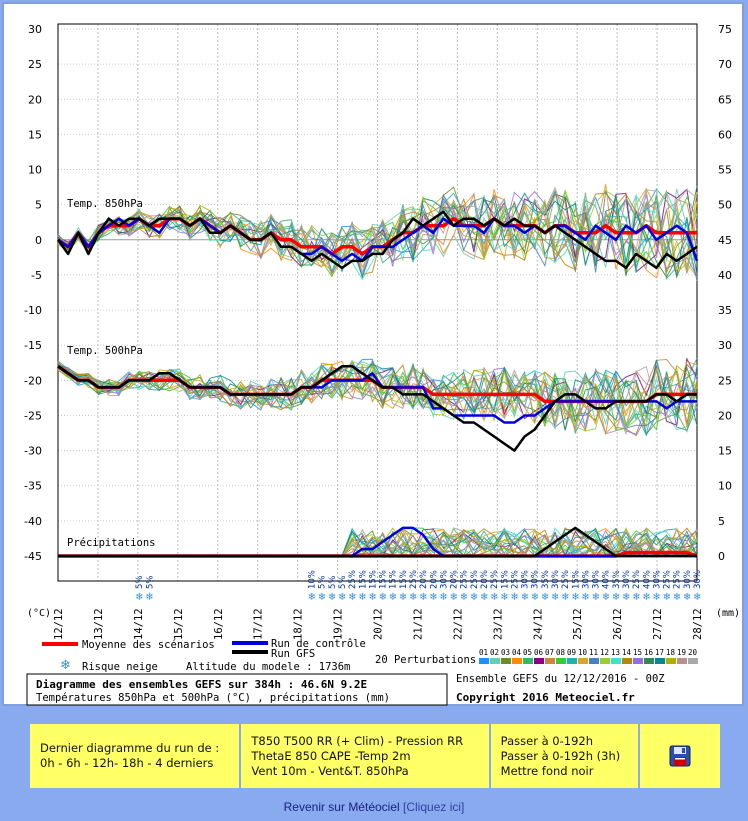  Describe the element at coordinates (494, 652) in the screenshot. I see `perturbation-id: 02` at that location.